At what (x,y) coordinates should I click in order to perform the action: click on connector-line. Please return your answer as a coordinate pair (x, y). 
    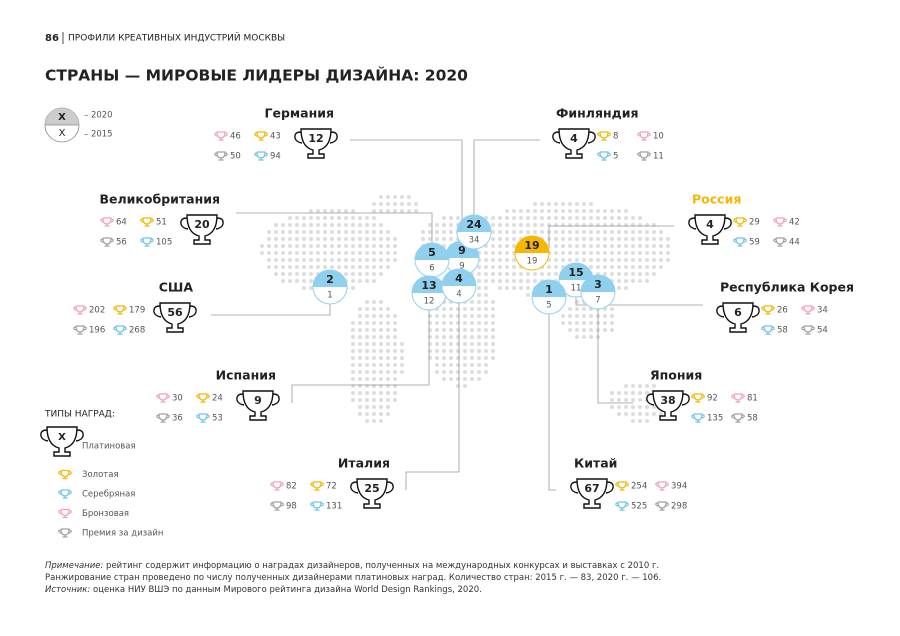
    Looking at the image, I should click on (432, 396).